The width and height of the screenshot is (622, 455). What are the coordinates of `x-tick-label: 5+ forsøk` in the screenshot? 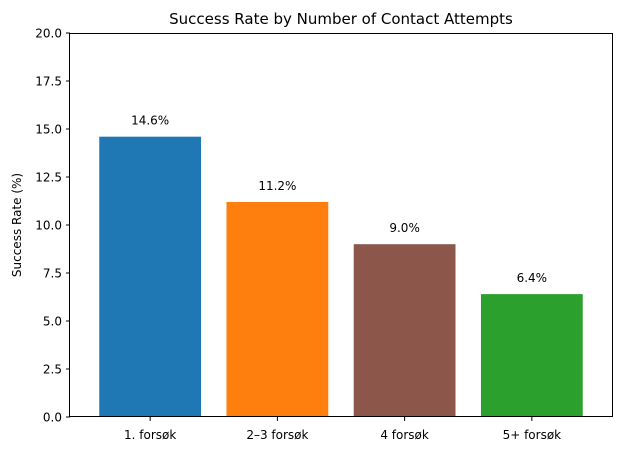 It's located at (532, 435).